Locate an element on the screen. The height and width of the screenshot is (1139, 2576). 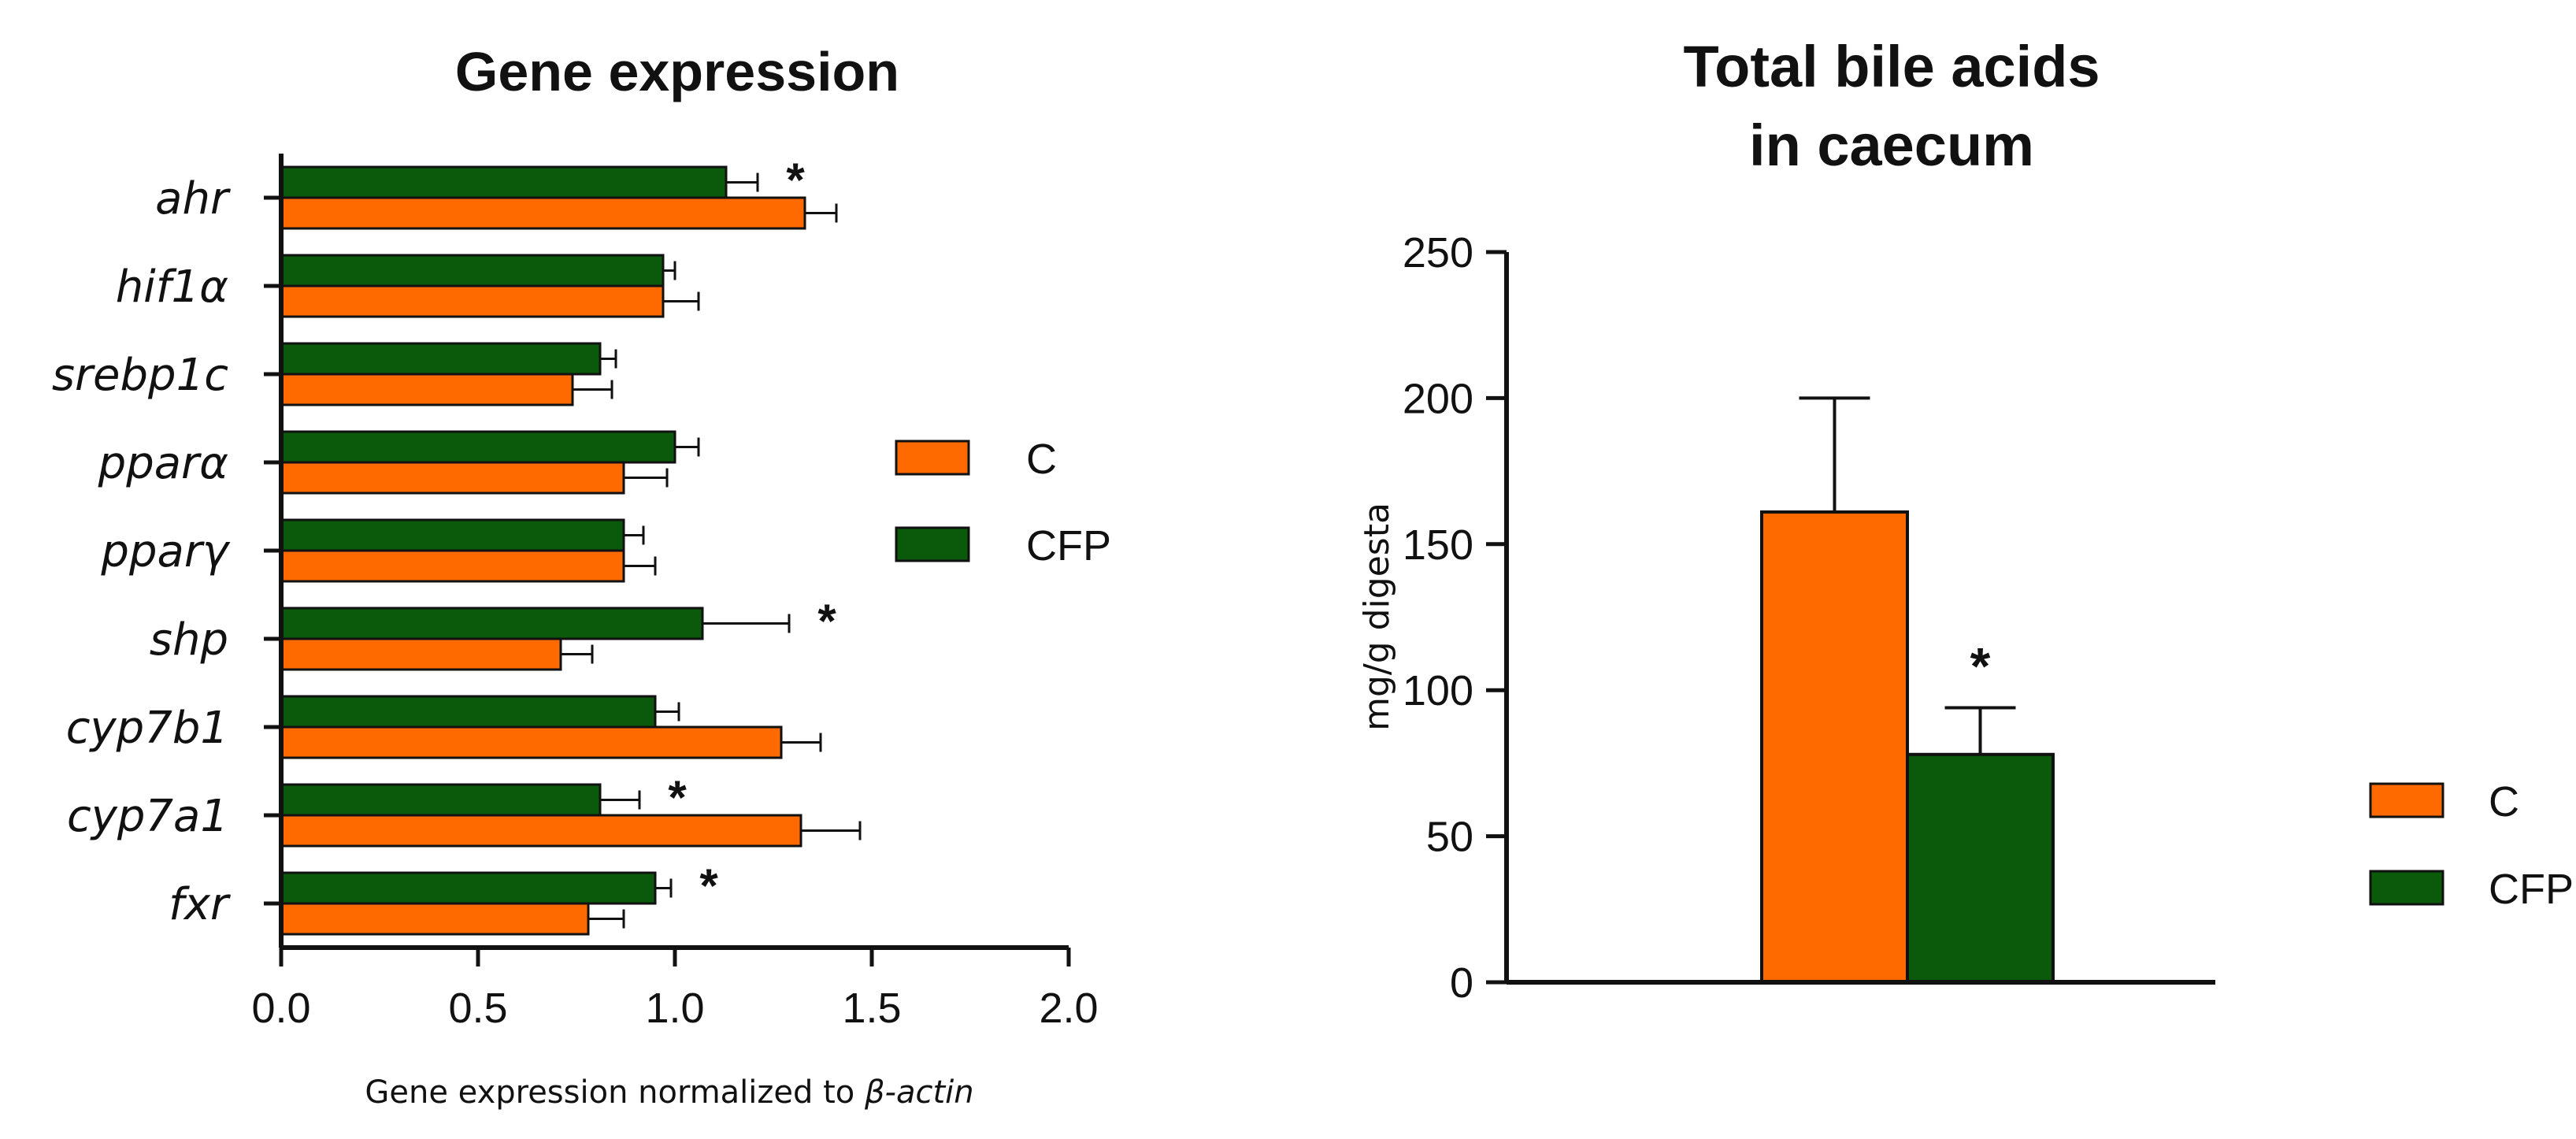
y-tick-label-1: 50 is located at coordinates (1449, 837).